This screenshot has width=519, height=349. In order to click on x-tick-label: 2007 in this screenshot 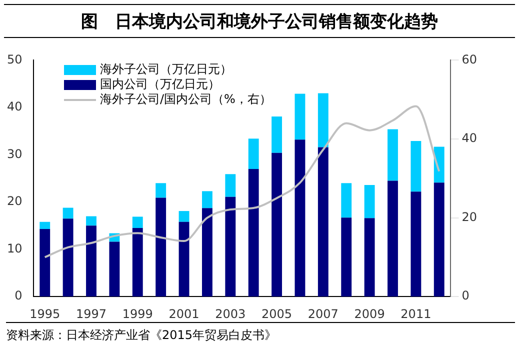, I will do `click(323, 313)`.